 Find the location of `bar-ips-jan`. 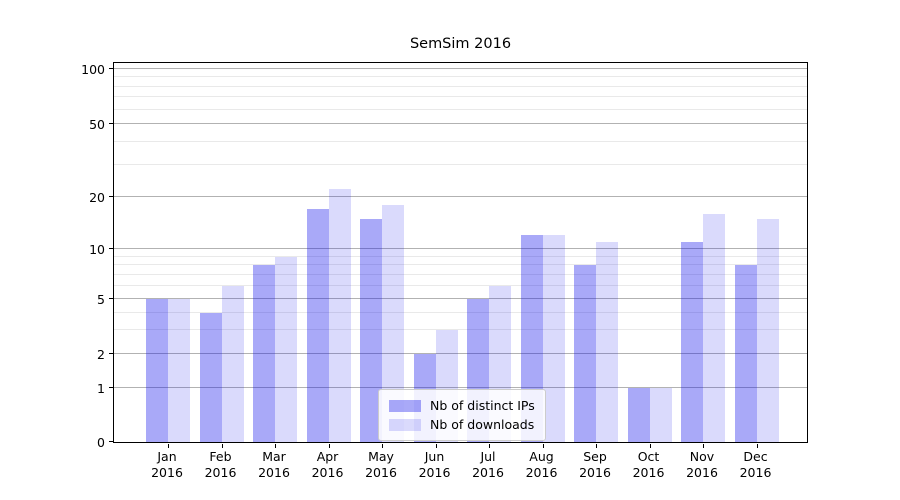

bar-ips-jan is located at coordinates (157, 370).